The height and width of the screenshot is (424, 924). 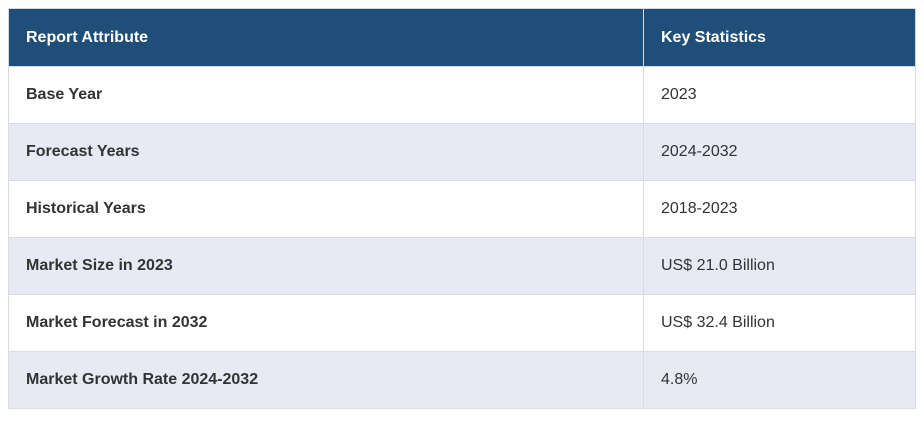 What do you see at coordinates (779, 266) in the screenshot?
I see `row-value: US$ 21.0 Billion` at bounding box center [779, 266].